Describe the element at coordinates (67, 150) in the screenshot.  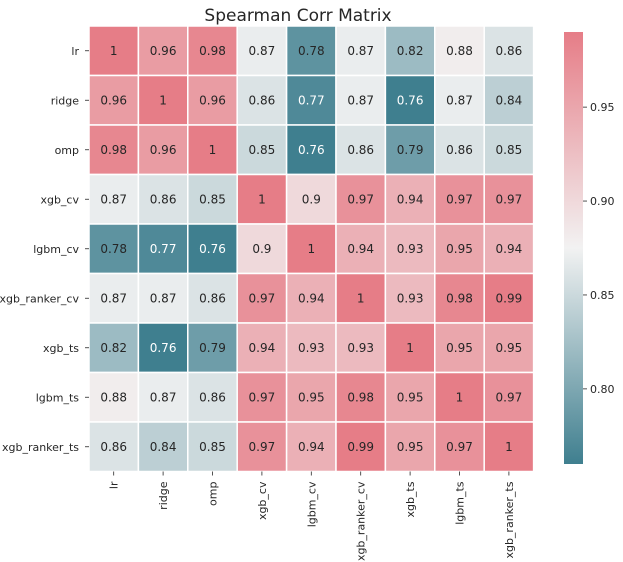
I see `row-label: omp` at that location.